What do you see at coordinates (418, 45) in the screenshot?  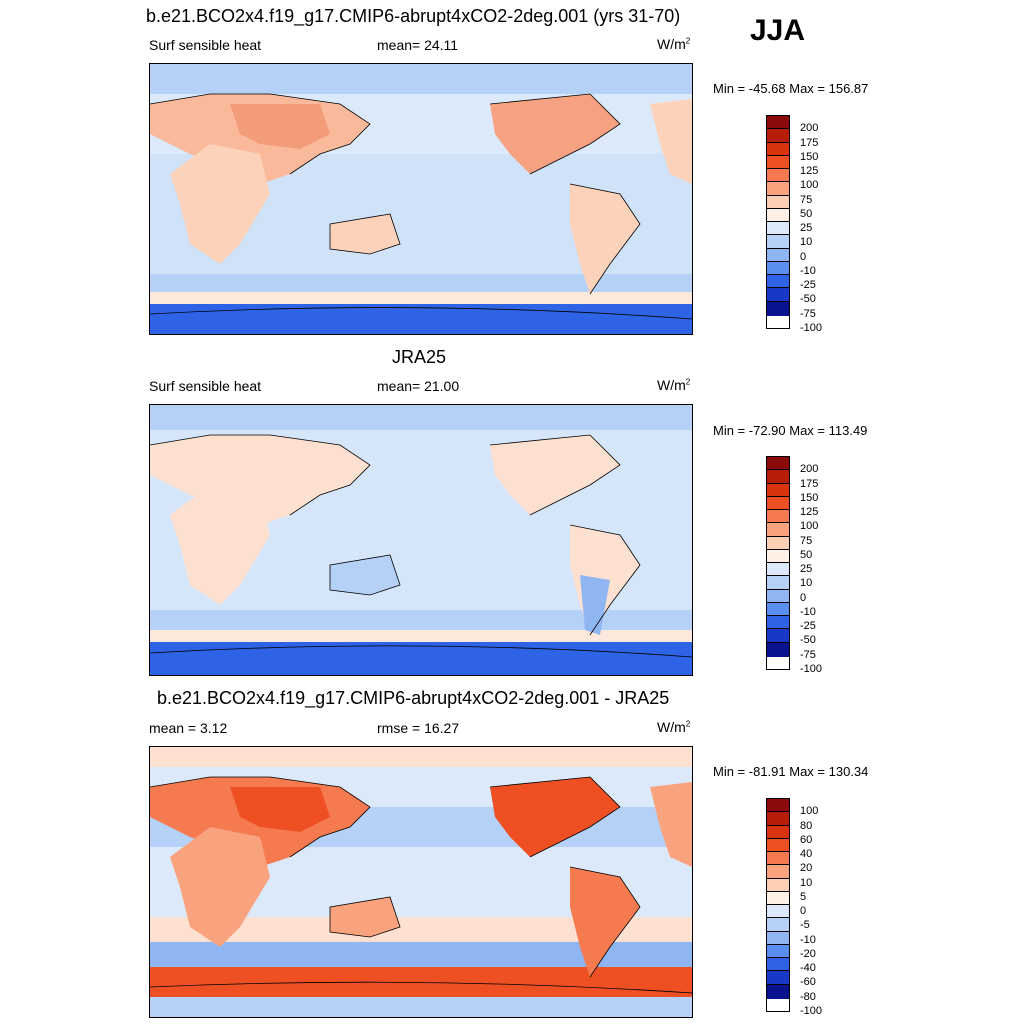 I see `panel1-mean: mean= 24.11` at bounding box center [418, 45].